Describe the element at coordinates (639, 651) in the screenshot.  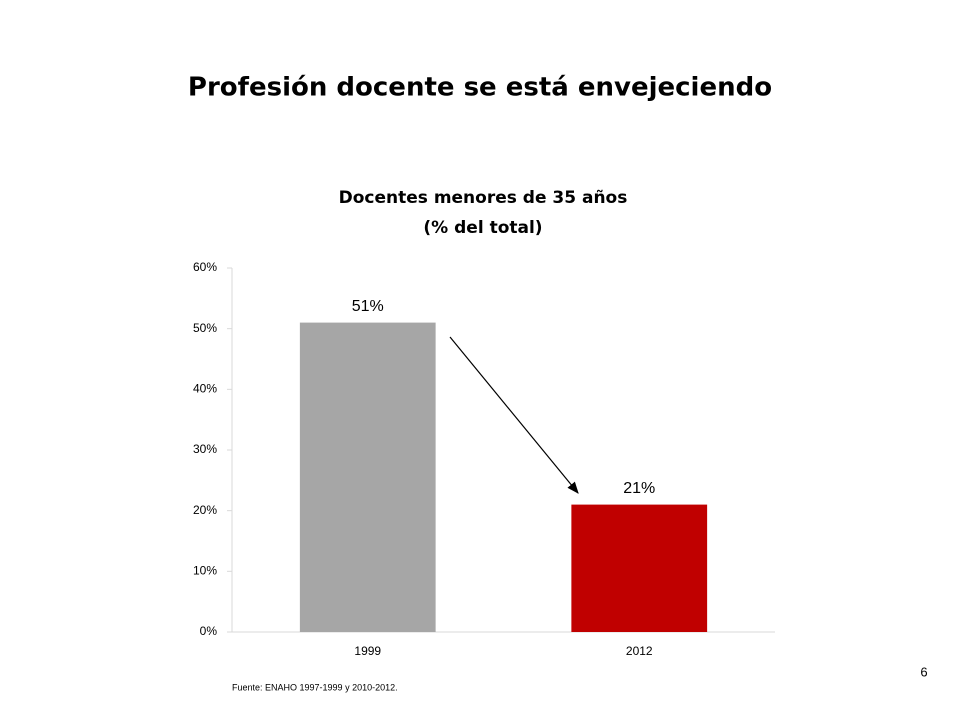
I see `x-tick-label: 2012` at that location.